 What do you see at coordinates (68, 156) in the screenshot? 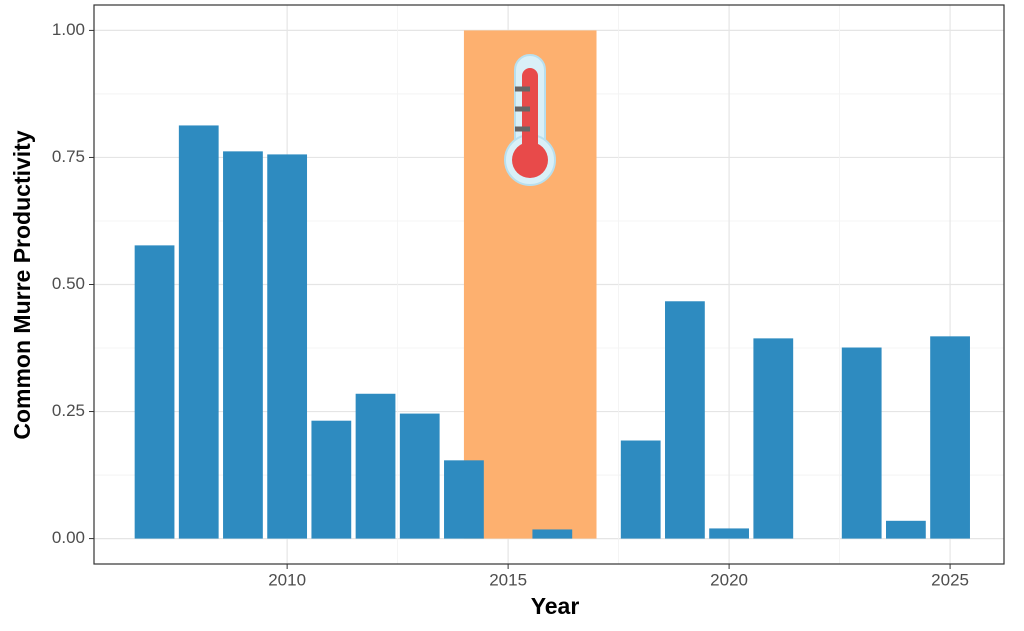
I see `y-tick-label: 0.75` at bounding box center [68, 156].